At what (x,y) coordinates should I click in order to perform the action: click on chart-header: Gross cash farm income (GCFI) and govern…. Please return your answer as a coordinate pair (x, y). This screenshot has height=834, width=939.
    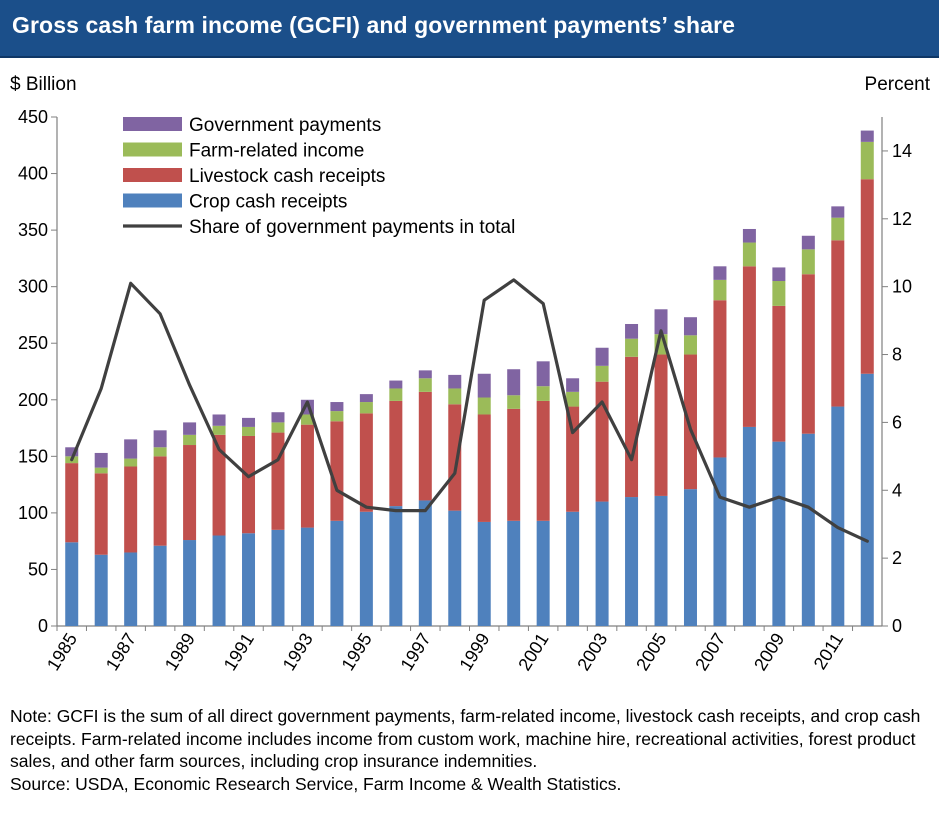
    Looking at the image, I should click on (469, 29).